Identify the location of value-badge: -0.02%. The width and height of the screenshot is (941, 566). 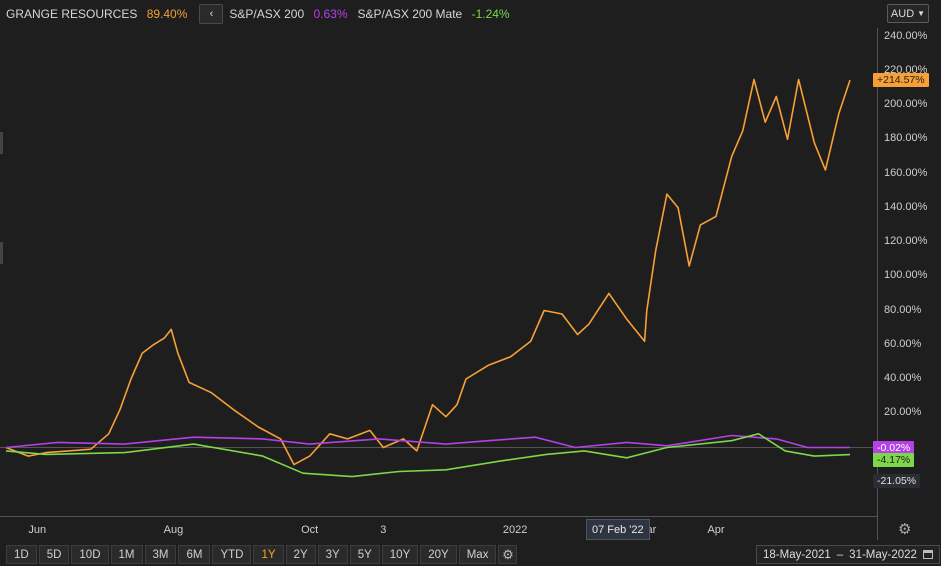
(894, 447).